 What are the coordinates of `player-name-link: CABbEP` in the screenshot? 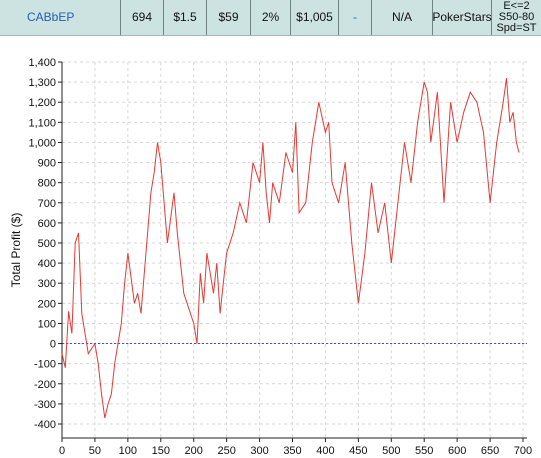 It's located at (60, 17).